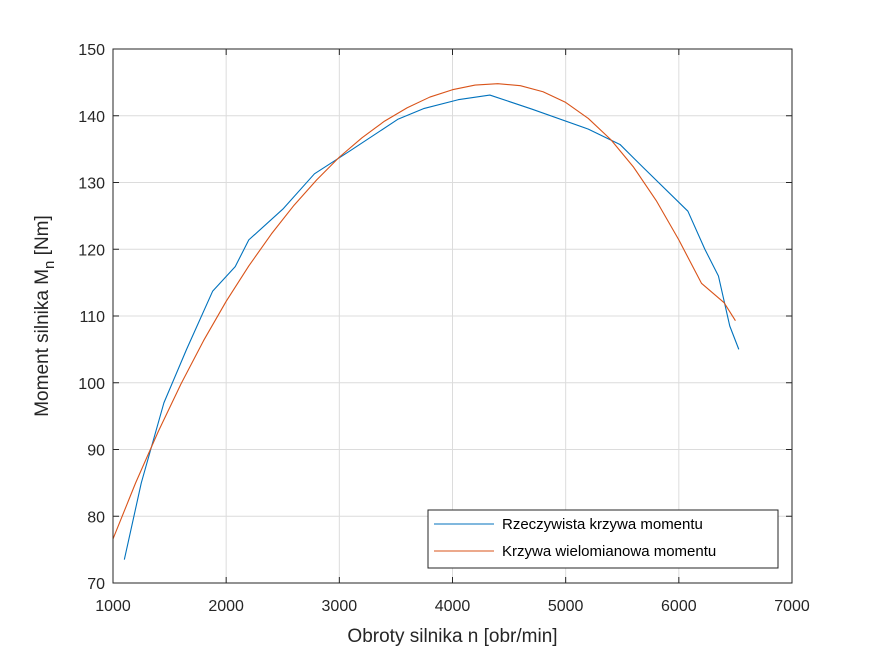 This screenshot has width=875, height=656. I want to click on x-tick-label: 5000, so click(566, 606).